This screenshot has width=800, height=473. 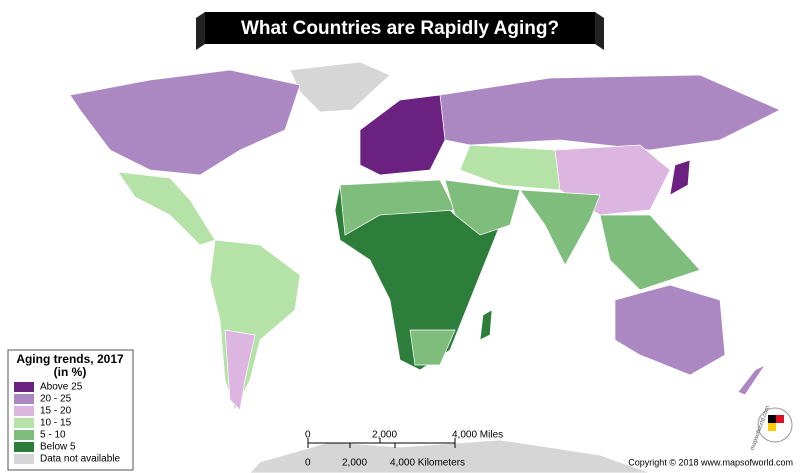 What do you see at coordinates (80, 459) in the screenshot?
I see `legend-label: Data not available` at bounding box center [80, 459].